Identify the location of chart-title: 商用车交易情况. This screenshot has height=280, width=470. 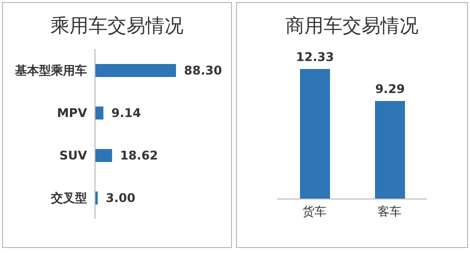
(352, 27).